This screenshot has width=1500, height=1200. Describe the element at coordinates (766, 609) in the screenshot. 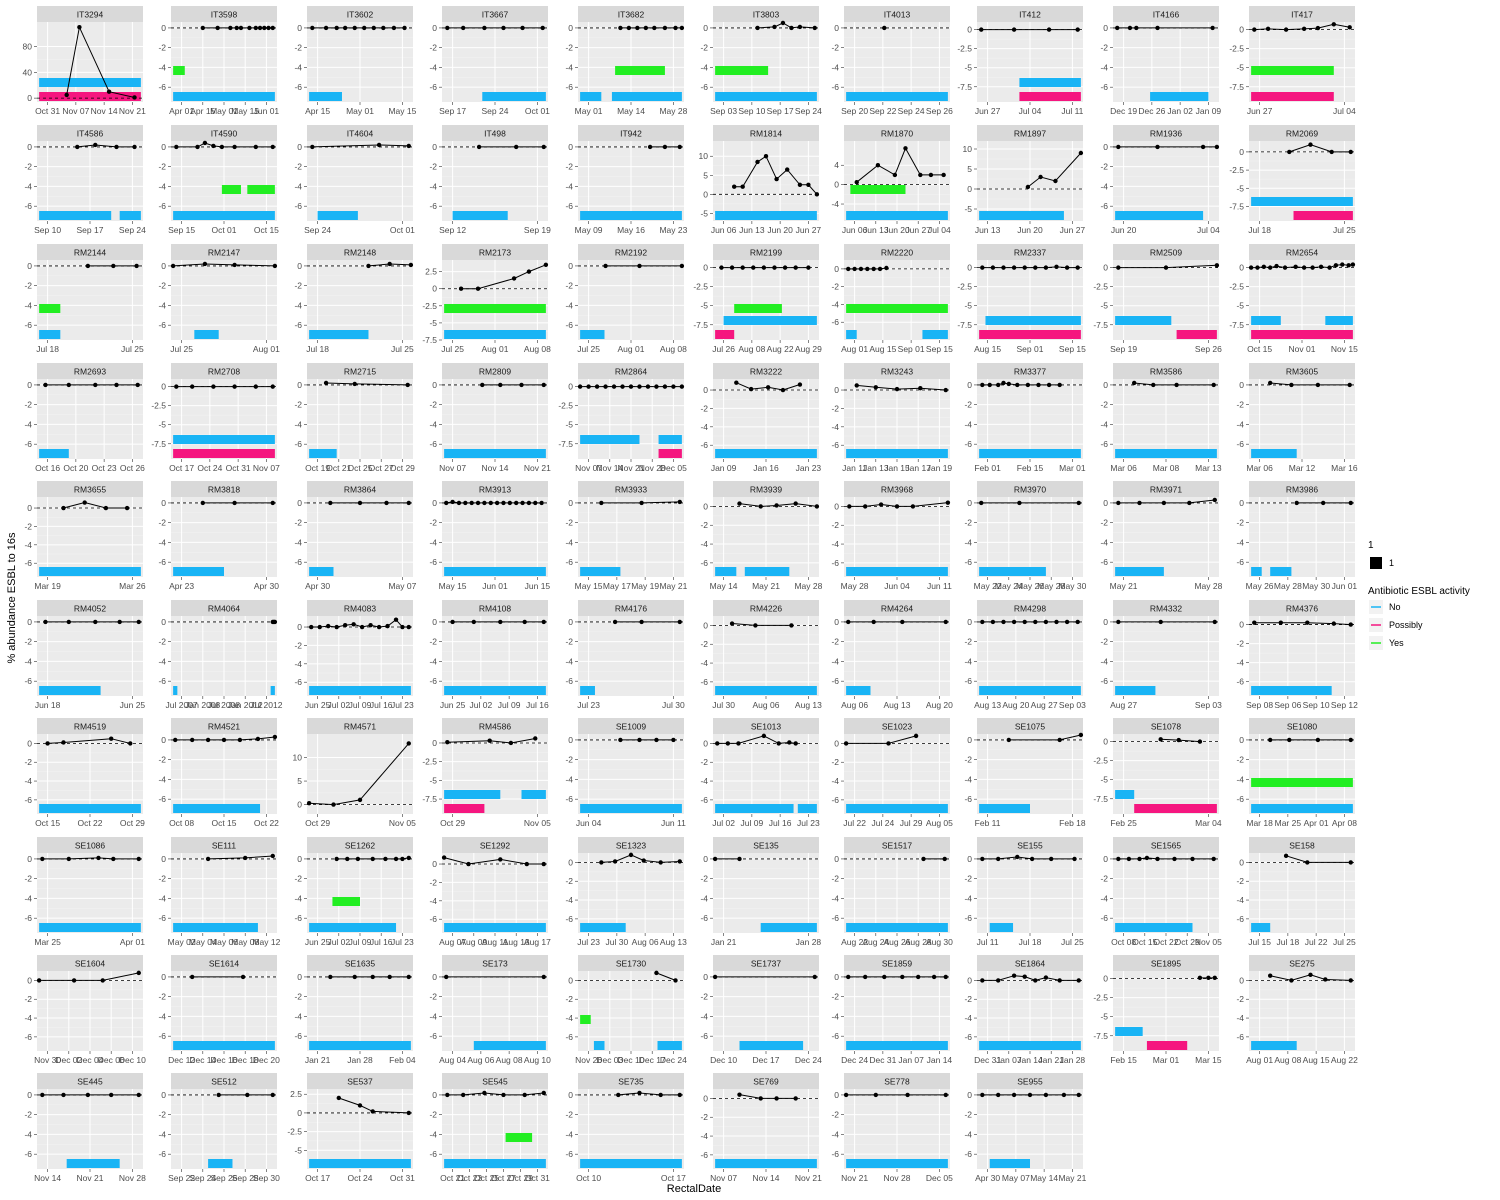

I see `panel-title: RM4226` at that location.